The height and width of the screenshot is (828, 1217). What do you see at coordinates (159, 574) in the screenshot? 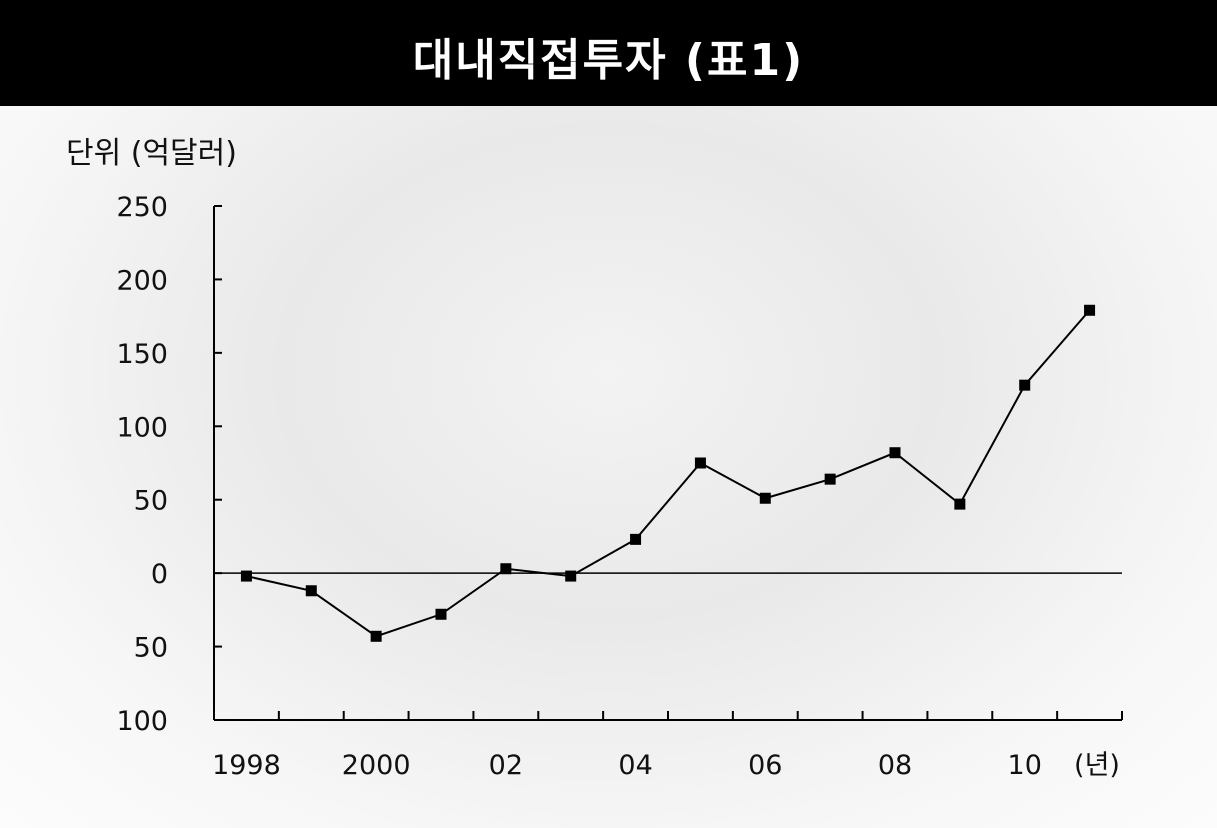
I see `y-tick-label: 0` at bounding box center [159, 574].